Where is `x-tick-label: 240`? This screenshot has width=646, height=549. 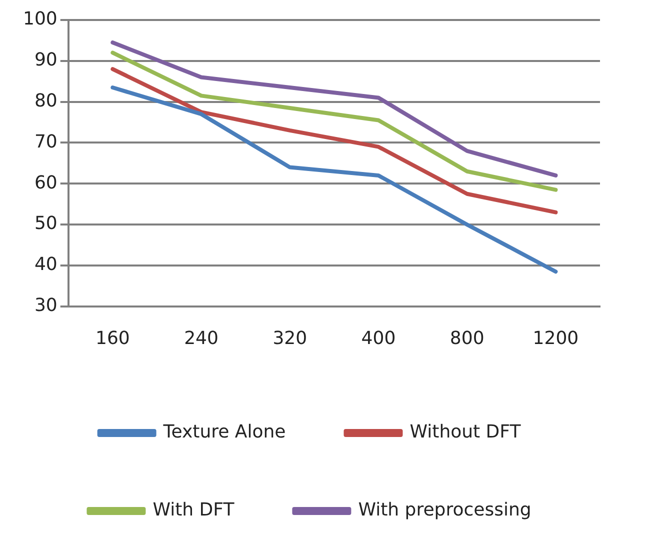
x-tick-label: 240 is located at coordinates (201, 338).